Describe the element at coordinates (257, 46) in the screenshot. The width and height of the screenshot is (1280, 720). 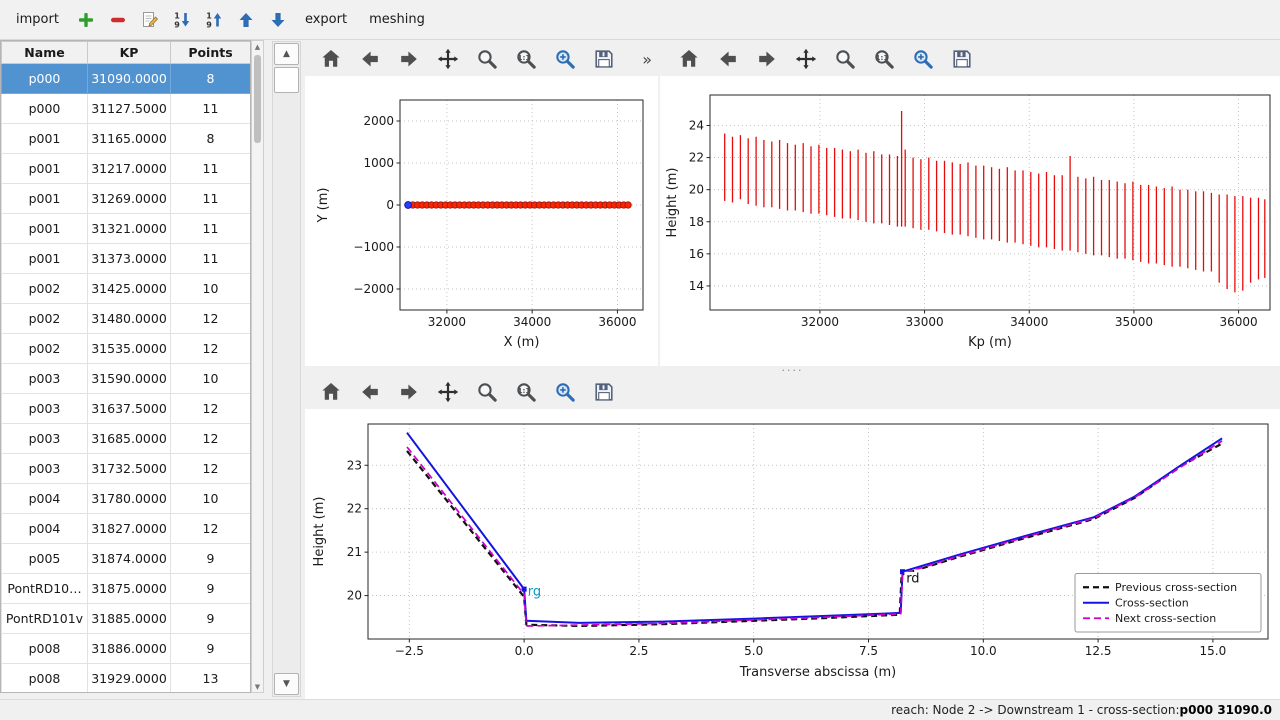
I see `table-scroll-up-icon: ▲` at that location.